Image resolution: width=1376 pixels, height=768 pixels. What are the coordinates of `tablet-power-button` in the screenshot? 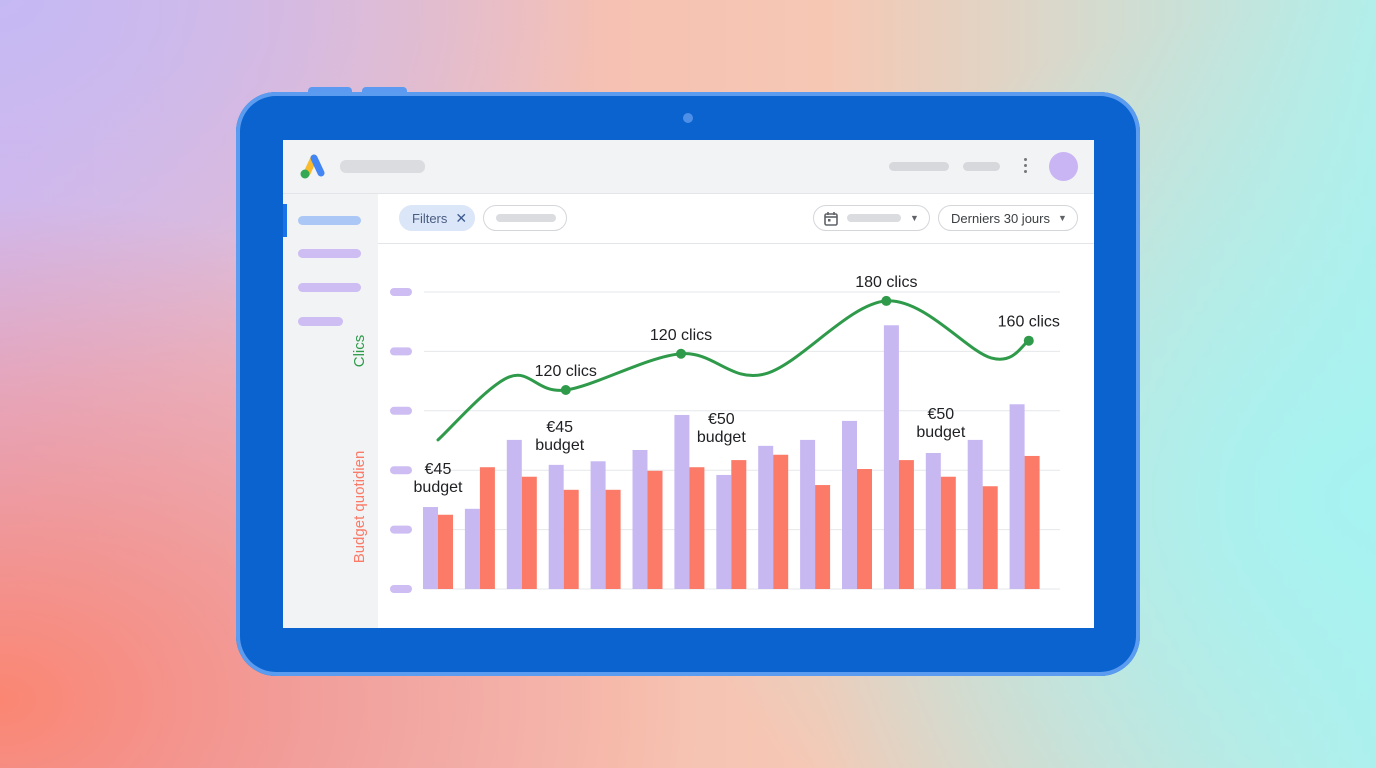 It's located at (384, 91).